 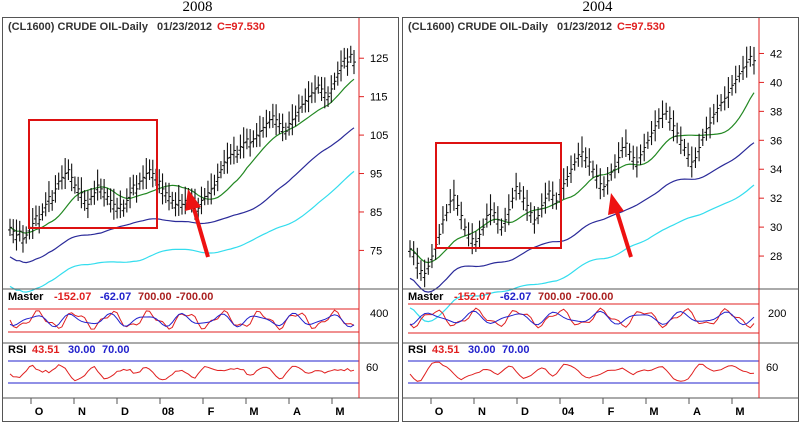 What do you see at coordinates (594, 297) in the screenshot?
I see `master-value-4: -700.00` at bounding box center [594, 297].